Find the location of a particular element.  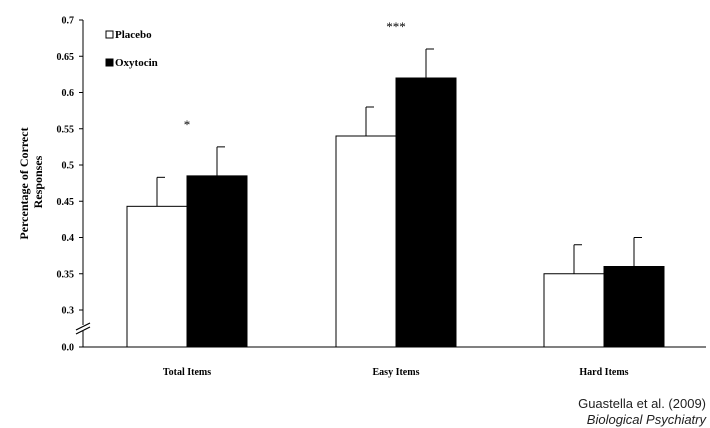

y-tick-label: 0.3 is located at coordinates (68, 311).